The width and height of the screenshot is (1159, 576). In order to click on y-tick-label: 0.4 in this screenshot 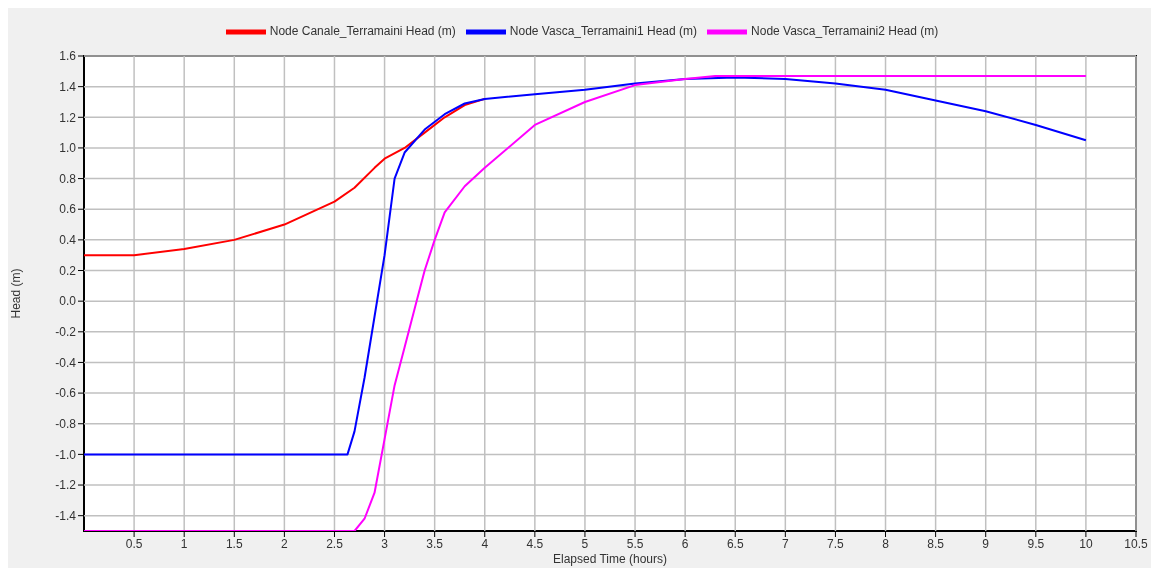, I will do `click(68, 240)`.